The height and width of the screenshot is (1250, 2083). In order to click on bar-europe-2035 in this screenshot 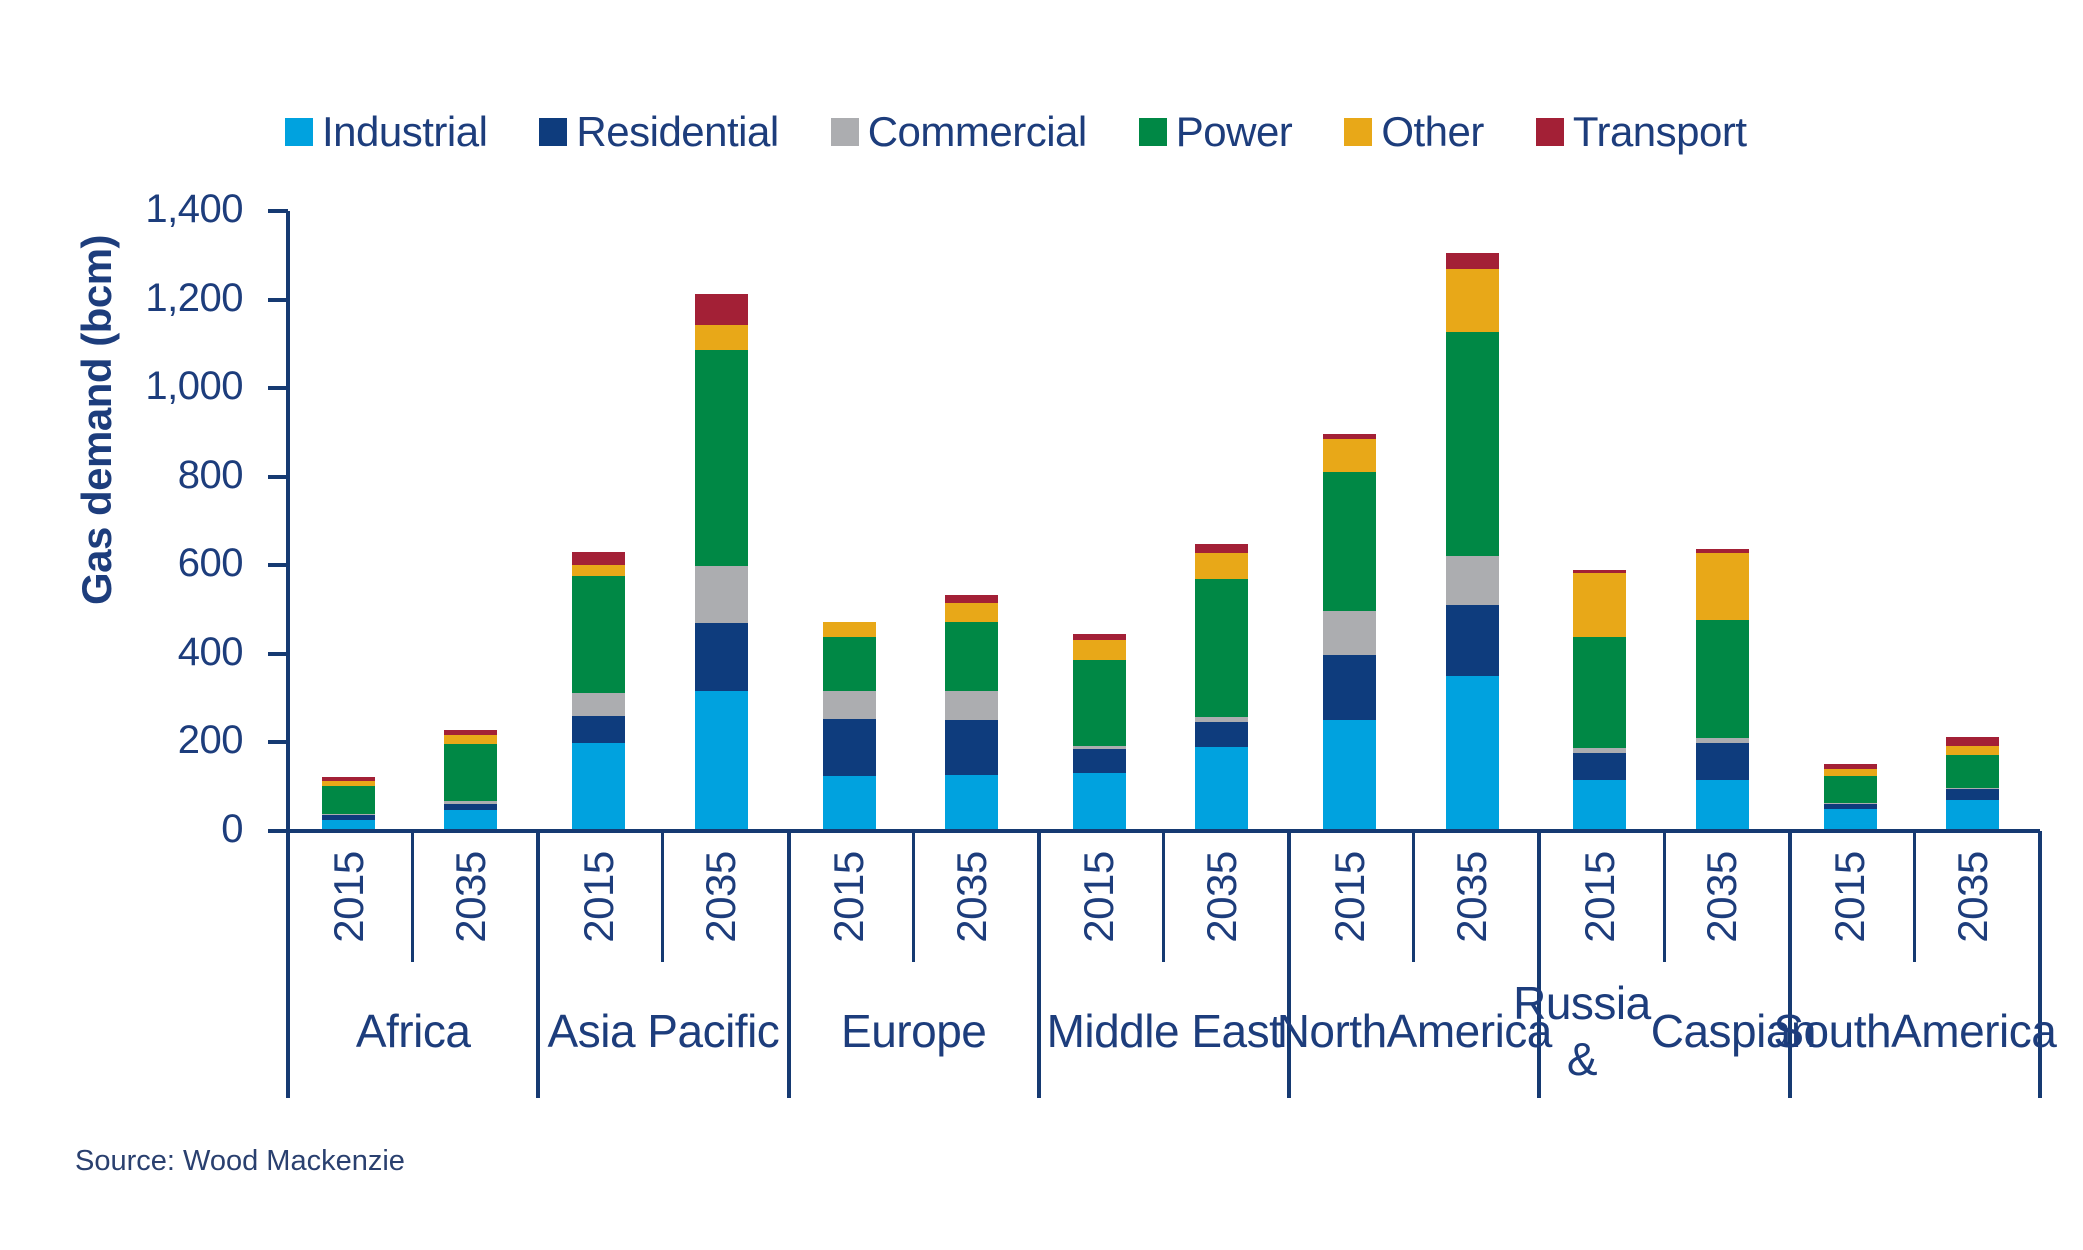, I will do `click(972, 712)`.